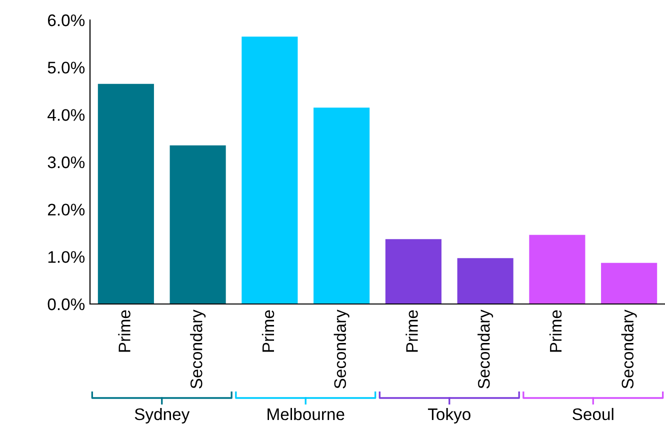 This screenshot has height=432, width=665. I want to click on y-tick-label: 4.0%, so click(66, 115).